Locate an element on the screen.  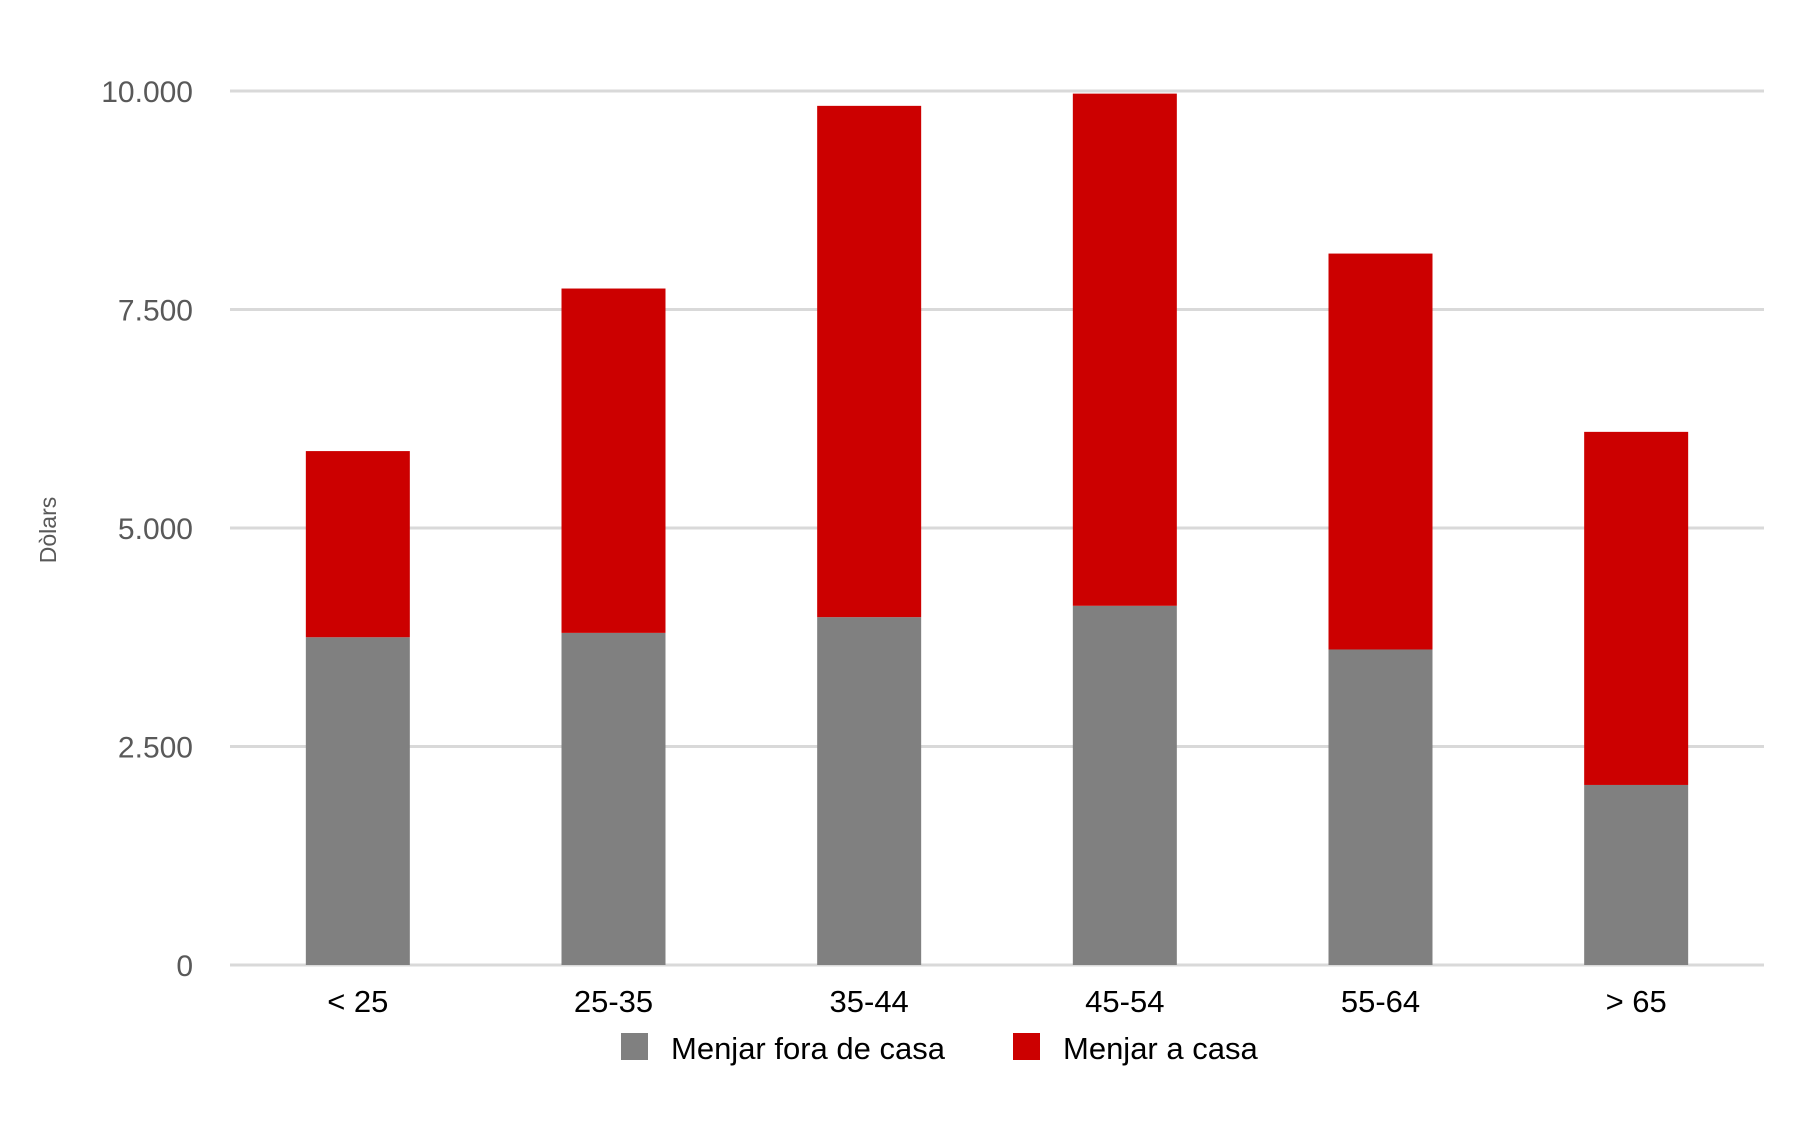
y-axis-ticks: 0 2.500 5.000 7.500 10.000 is located at coordinates (147, 529).